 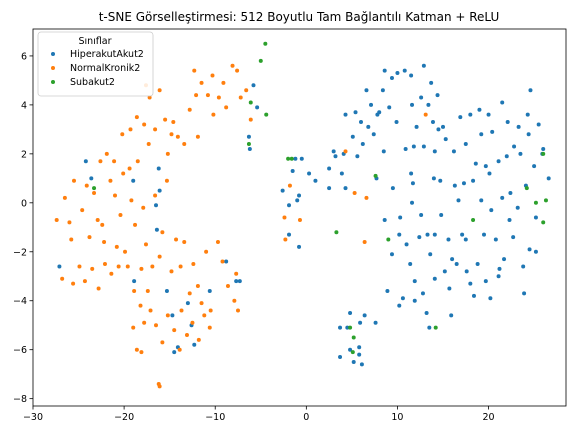 What do you see at coordinates (33, 417) in the screenshot?
I see `x-tick-label: −30` at bounding box center [33, 417].